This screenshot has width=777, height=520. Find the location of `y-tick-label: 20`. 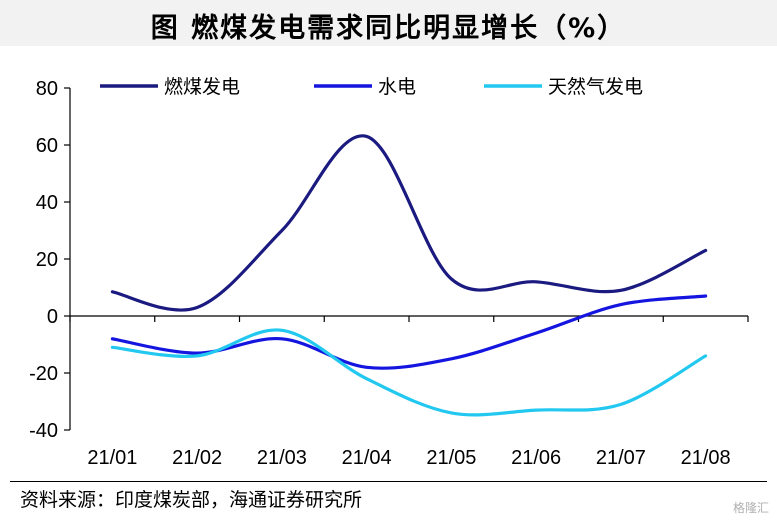

y-tick-label: 20 is located at coordinates (47, 260).